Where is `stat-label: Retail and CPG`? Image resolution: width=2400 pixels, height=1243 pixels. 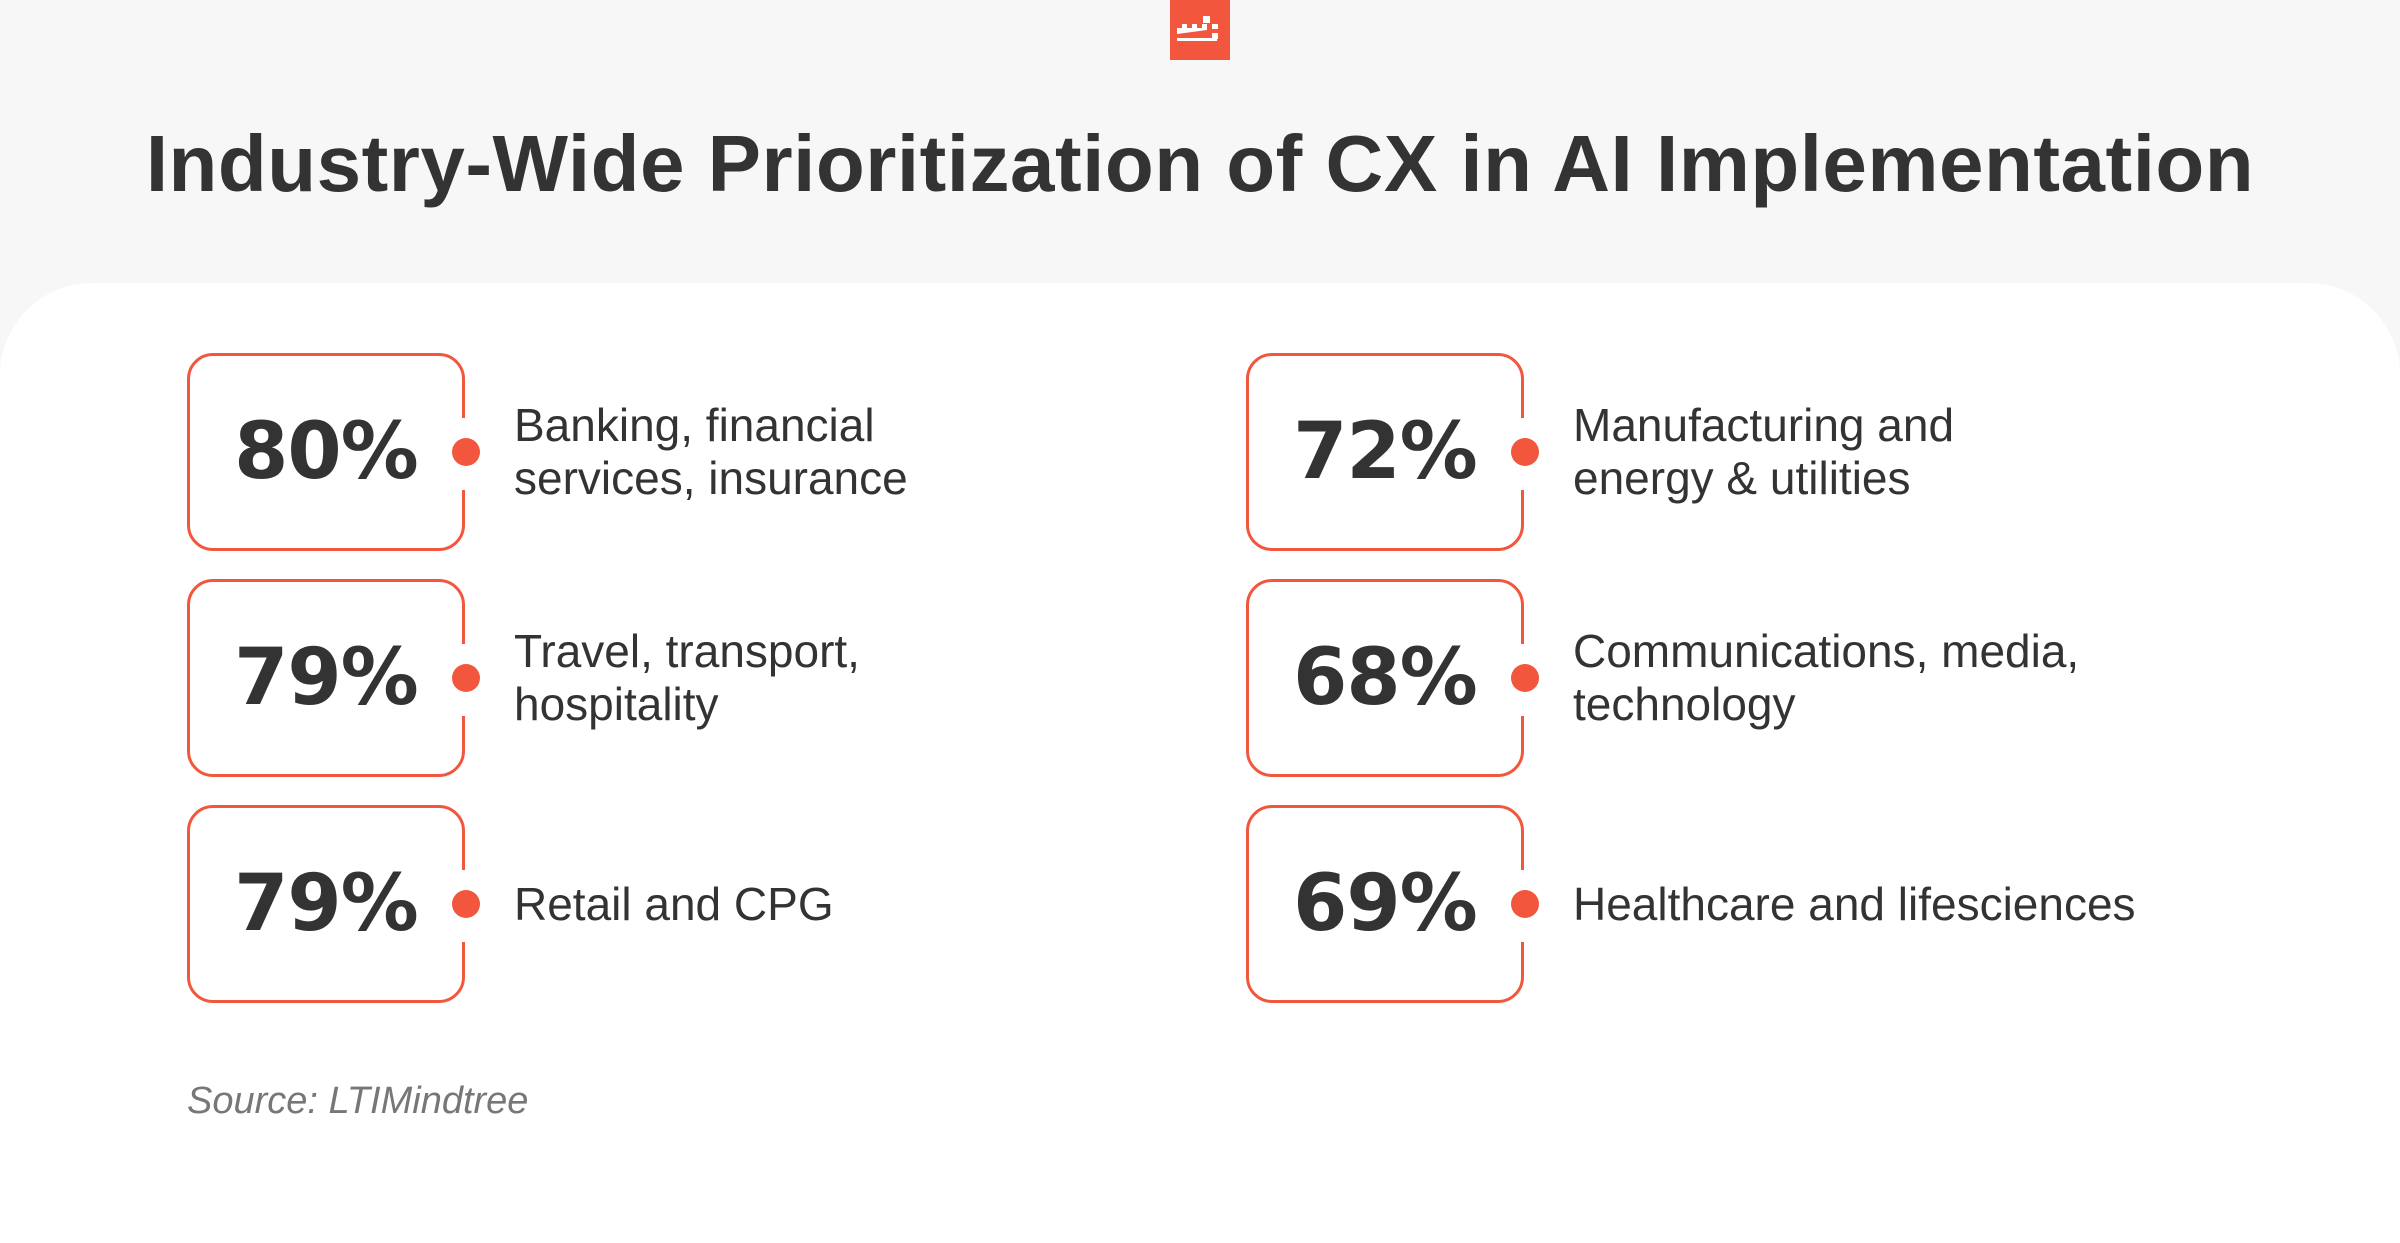
stat-label: Retail and CPG is located at coordinates (674, 903).